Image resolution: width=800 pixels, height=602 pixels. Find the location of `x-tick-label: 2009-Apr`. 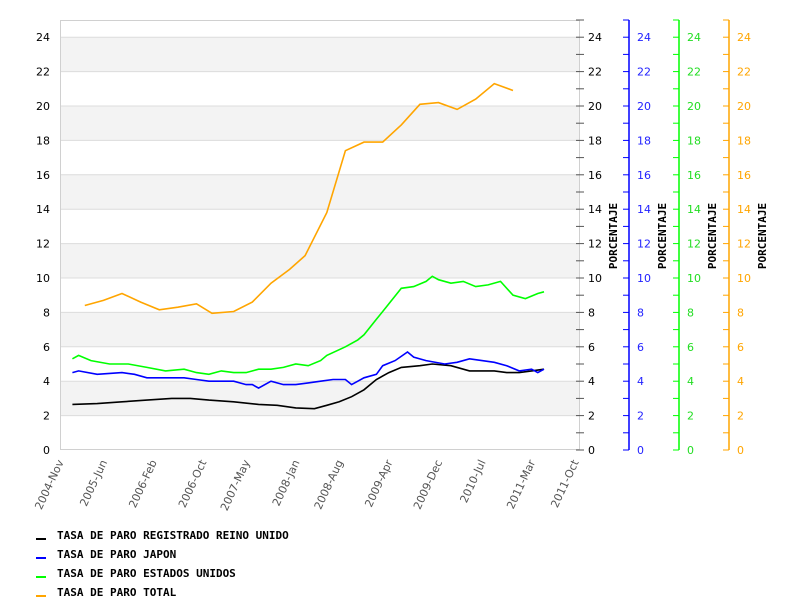

x-tick-label: 2009-Apr is located at coordinates (378, 483).